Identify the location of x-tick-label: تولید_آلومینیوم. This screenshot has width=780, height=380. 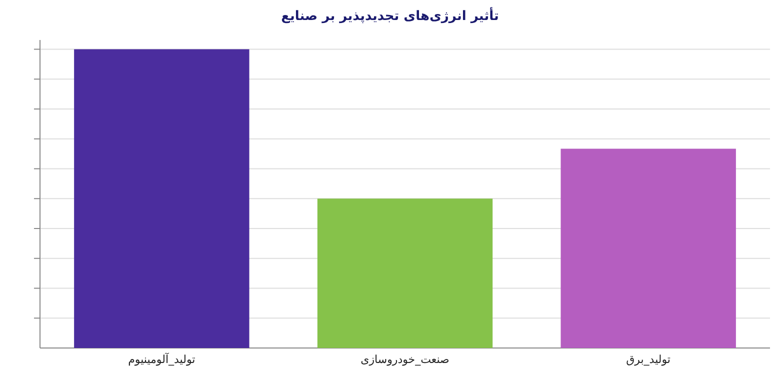
(162, 359).